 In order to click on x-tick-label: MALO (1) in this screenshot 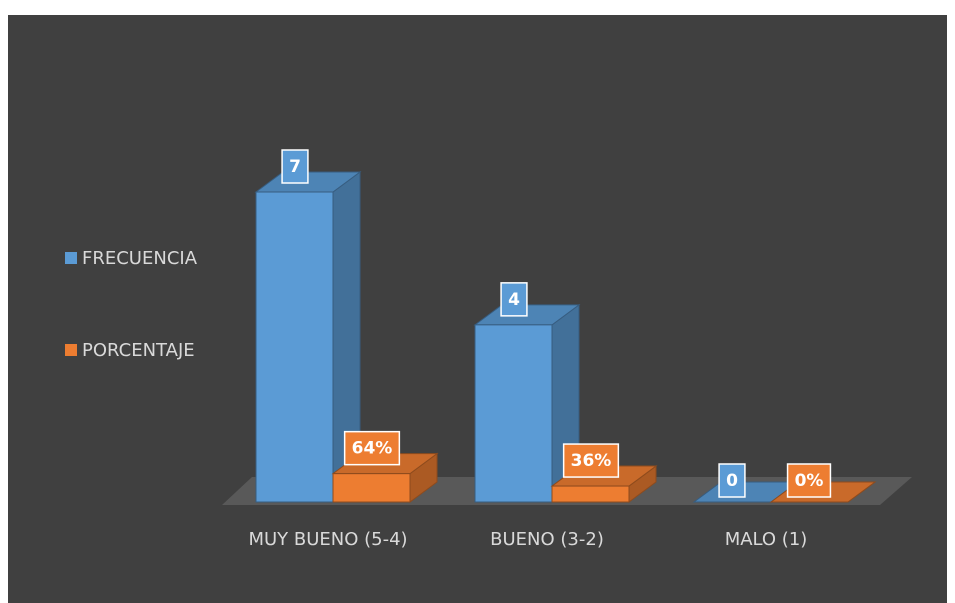, I will do `click(766, 539)`.